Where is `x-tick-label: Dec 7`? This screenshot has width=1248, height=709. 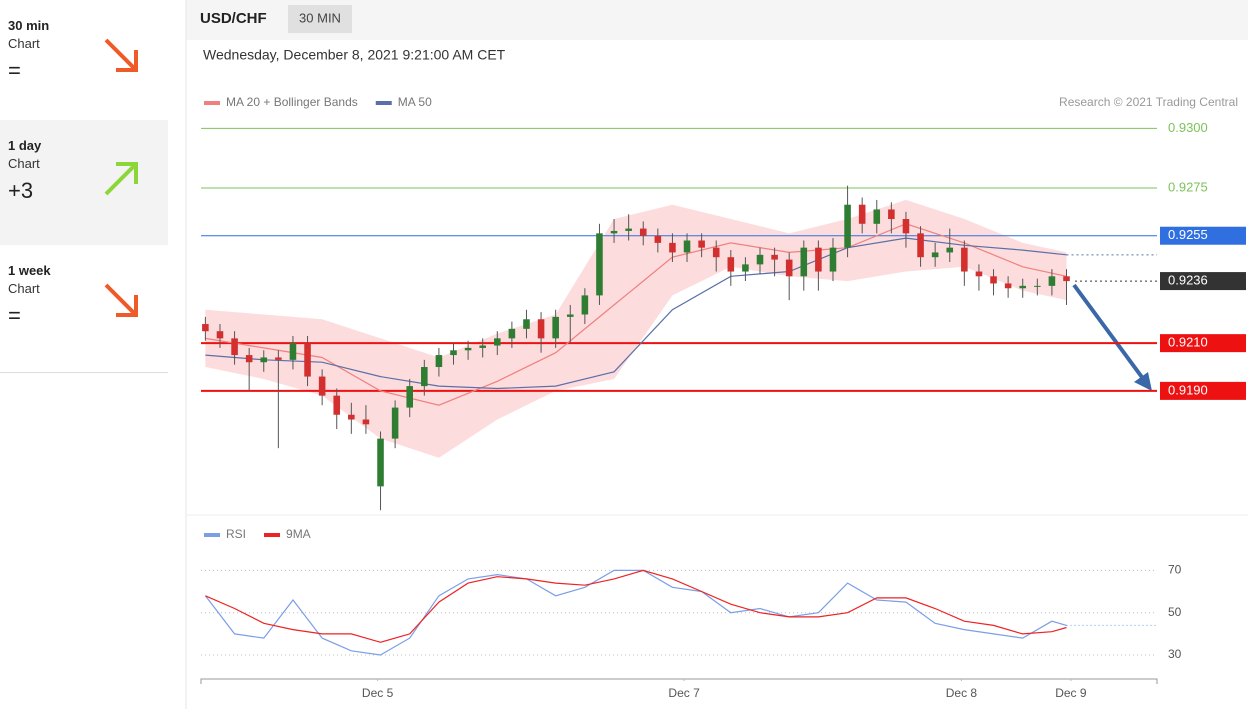
x-tick-label: Dec 7 is located at coordinates (684, 693).